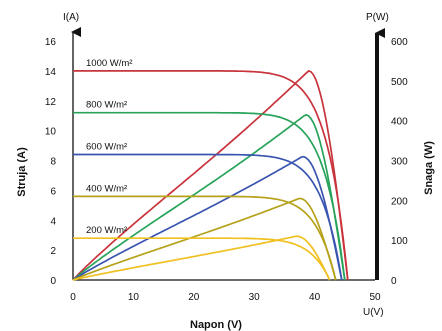  I want to click on iv-curve, so click(202, 259).